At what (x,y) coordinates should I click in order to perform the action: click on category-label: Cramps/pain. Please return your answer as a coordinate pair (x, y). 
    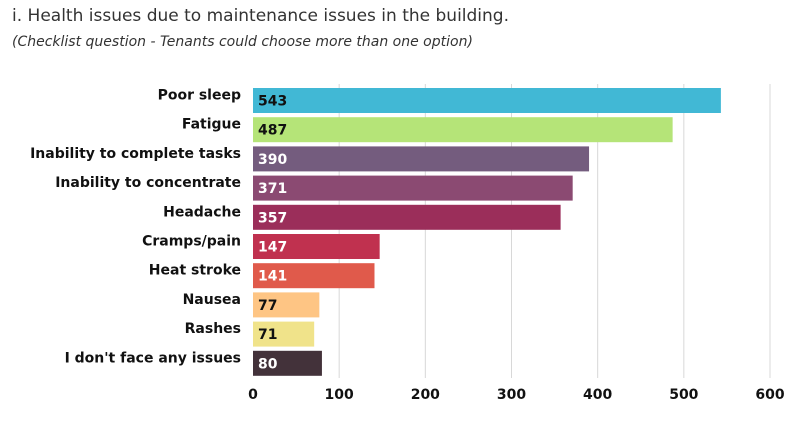
    Looking at the image, I should click on (191, 242).